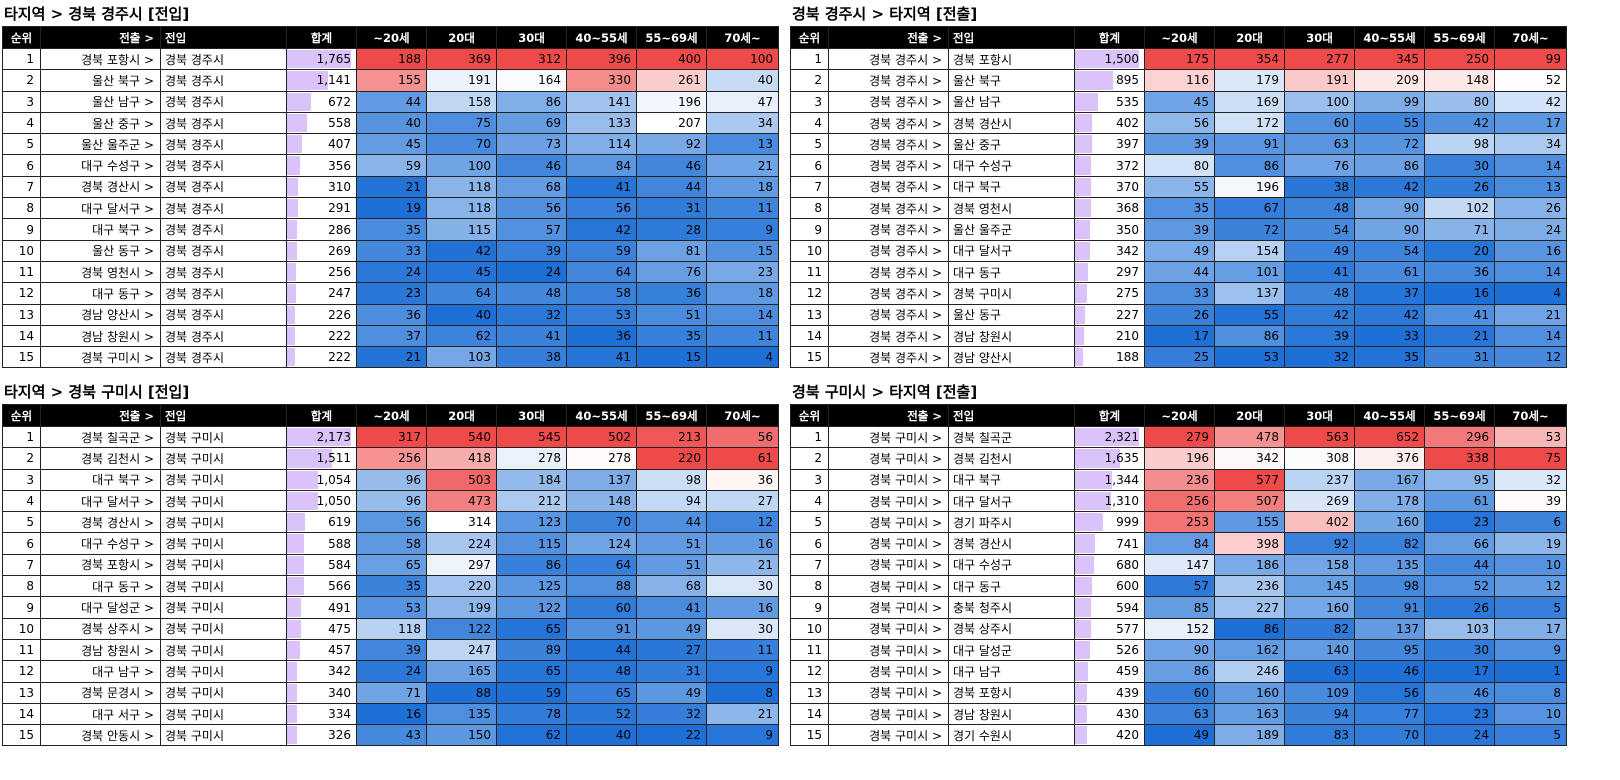 The height and width of the screenshot is (780, 1620). What do you see at coordinates (885, 14) in the screenshot?
I see `panel-title: 경북 경주시 > 타지역 [전출]` at bounding box center [885, 14].